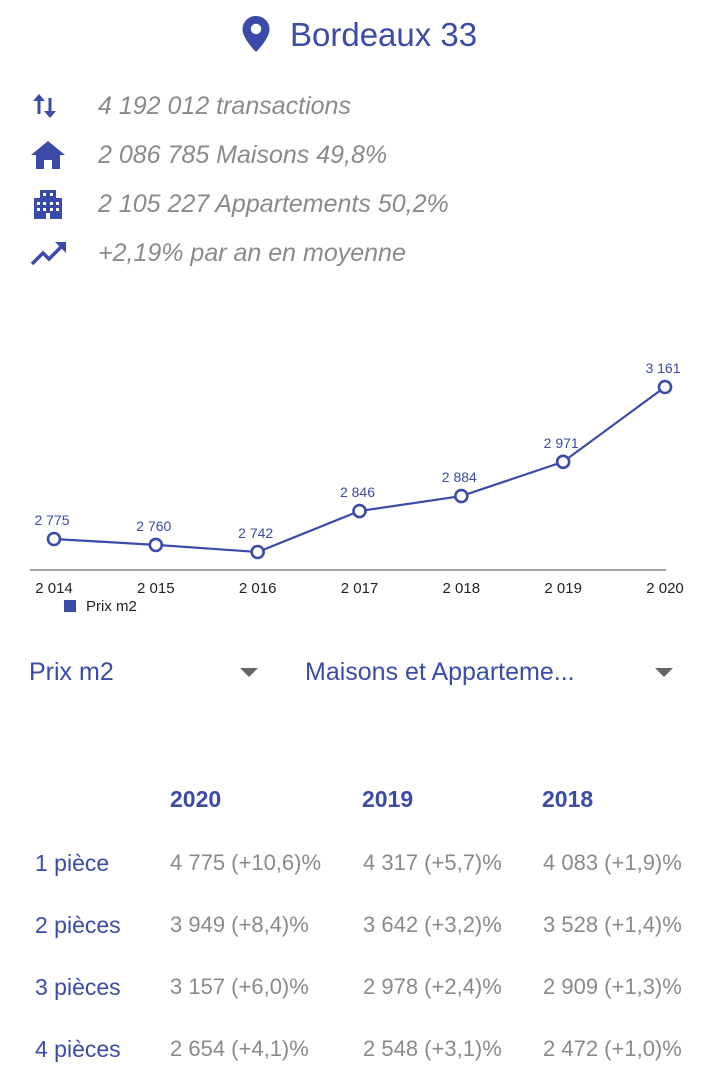 The width and height of the screenshot is (719, 1068). What do you see at coordinates (561, 443) in the screenshot?
I see `data-label: 2 971` at bounding box center [561, 443].